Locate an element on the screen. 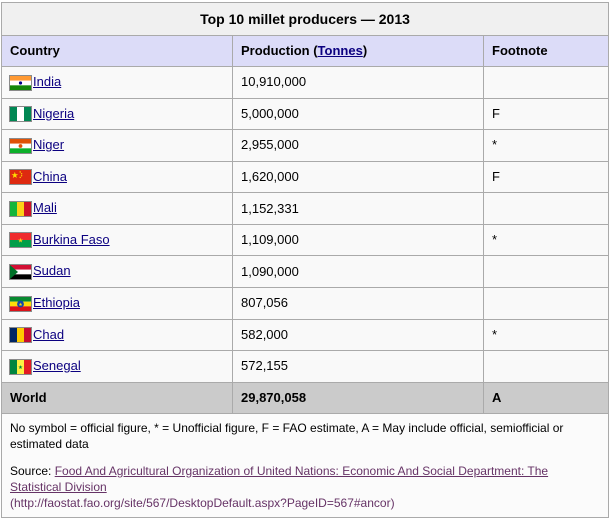 This screenshot has height=520, width=612. header-row: Country Production (Tonnes) Footnote is located at coordinates (305, 51).